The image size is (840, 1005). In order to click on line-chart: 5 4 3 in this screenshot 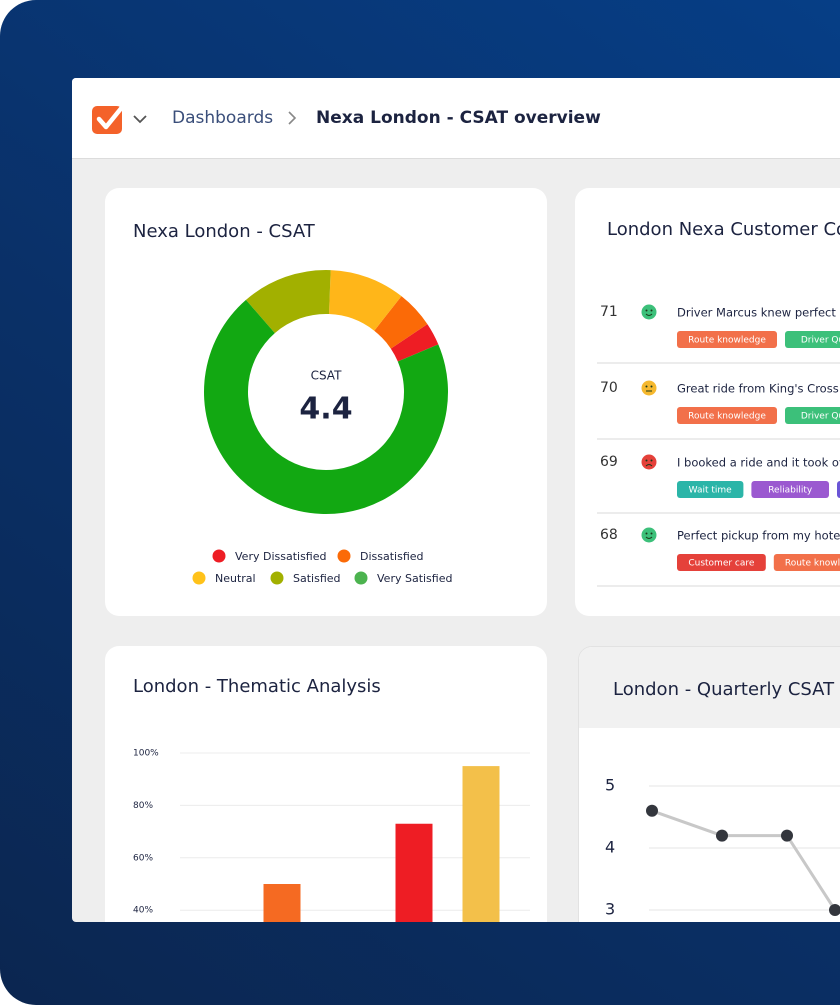, I will do `click(722, 847)`.